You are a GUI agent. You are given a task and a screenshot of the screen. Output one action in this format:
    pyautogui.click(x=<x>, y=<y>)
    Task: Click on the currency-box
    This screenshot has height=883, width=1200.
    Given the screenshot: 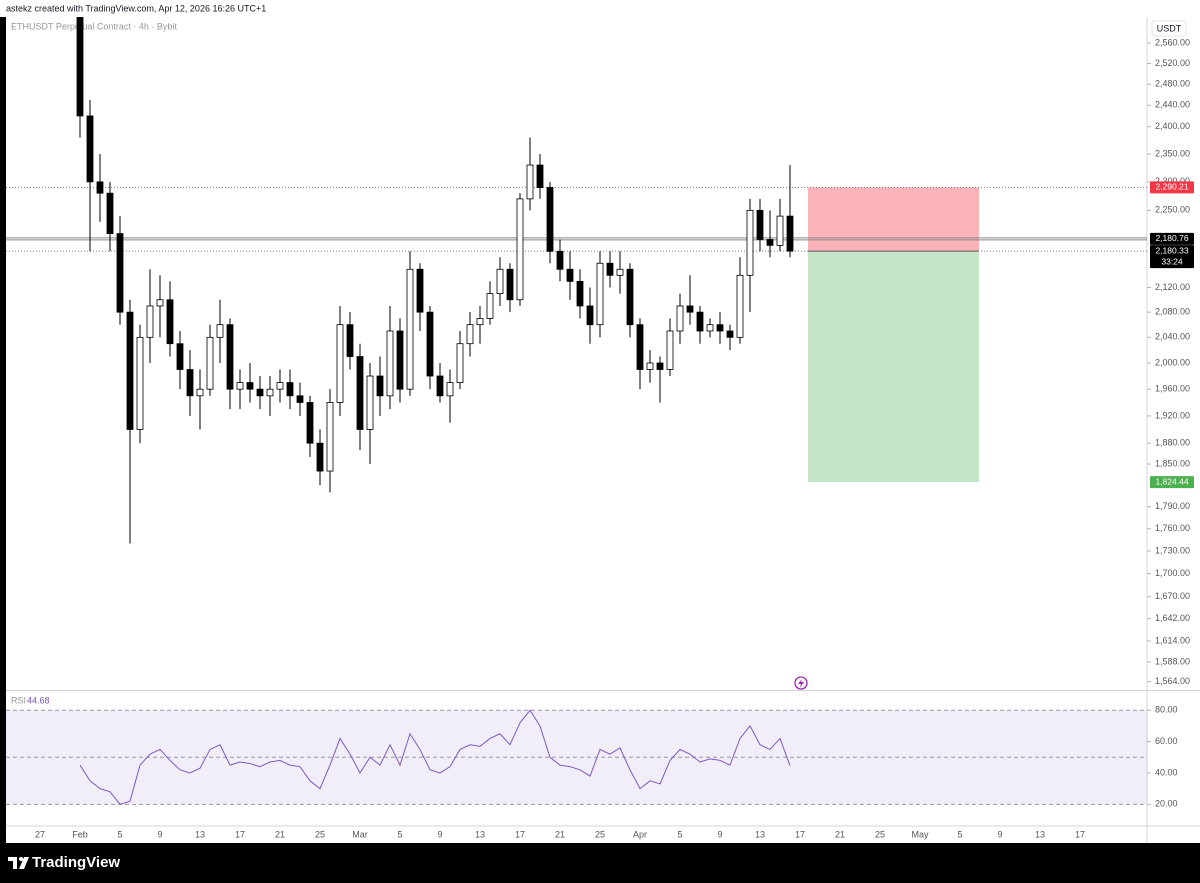 What is the action you would take?
    pyautogui.click(x=1169, y=28)
    